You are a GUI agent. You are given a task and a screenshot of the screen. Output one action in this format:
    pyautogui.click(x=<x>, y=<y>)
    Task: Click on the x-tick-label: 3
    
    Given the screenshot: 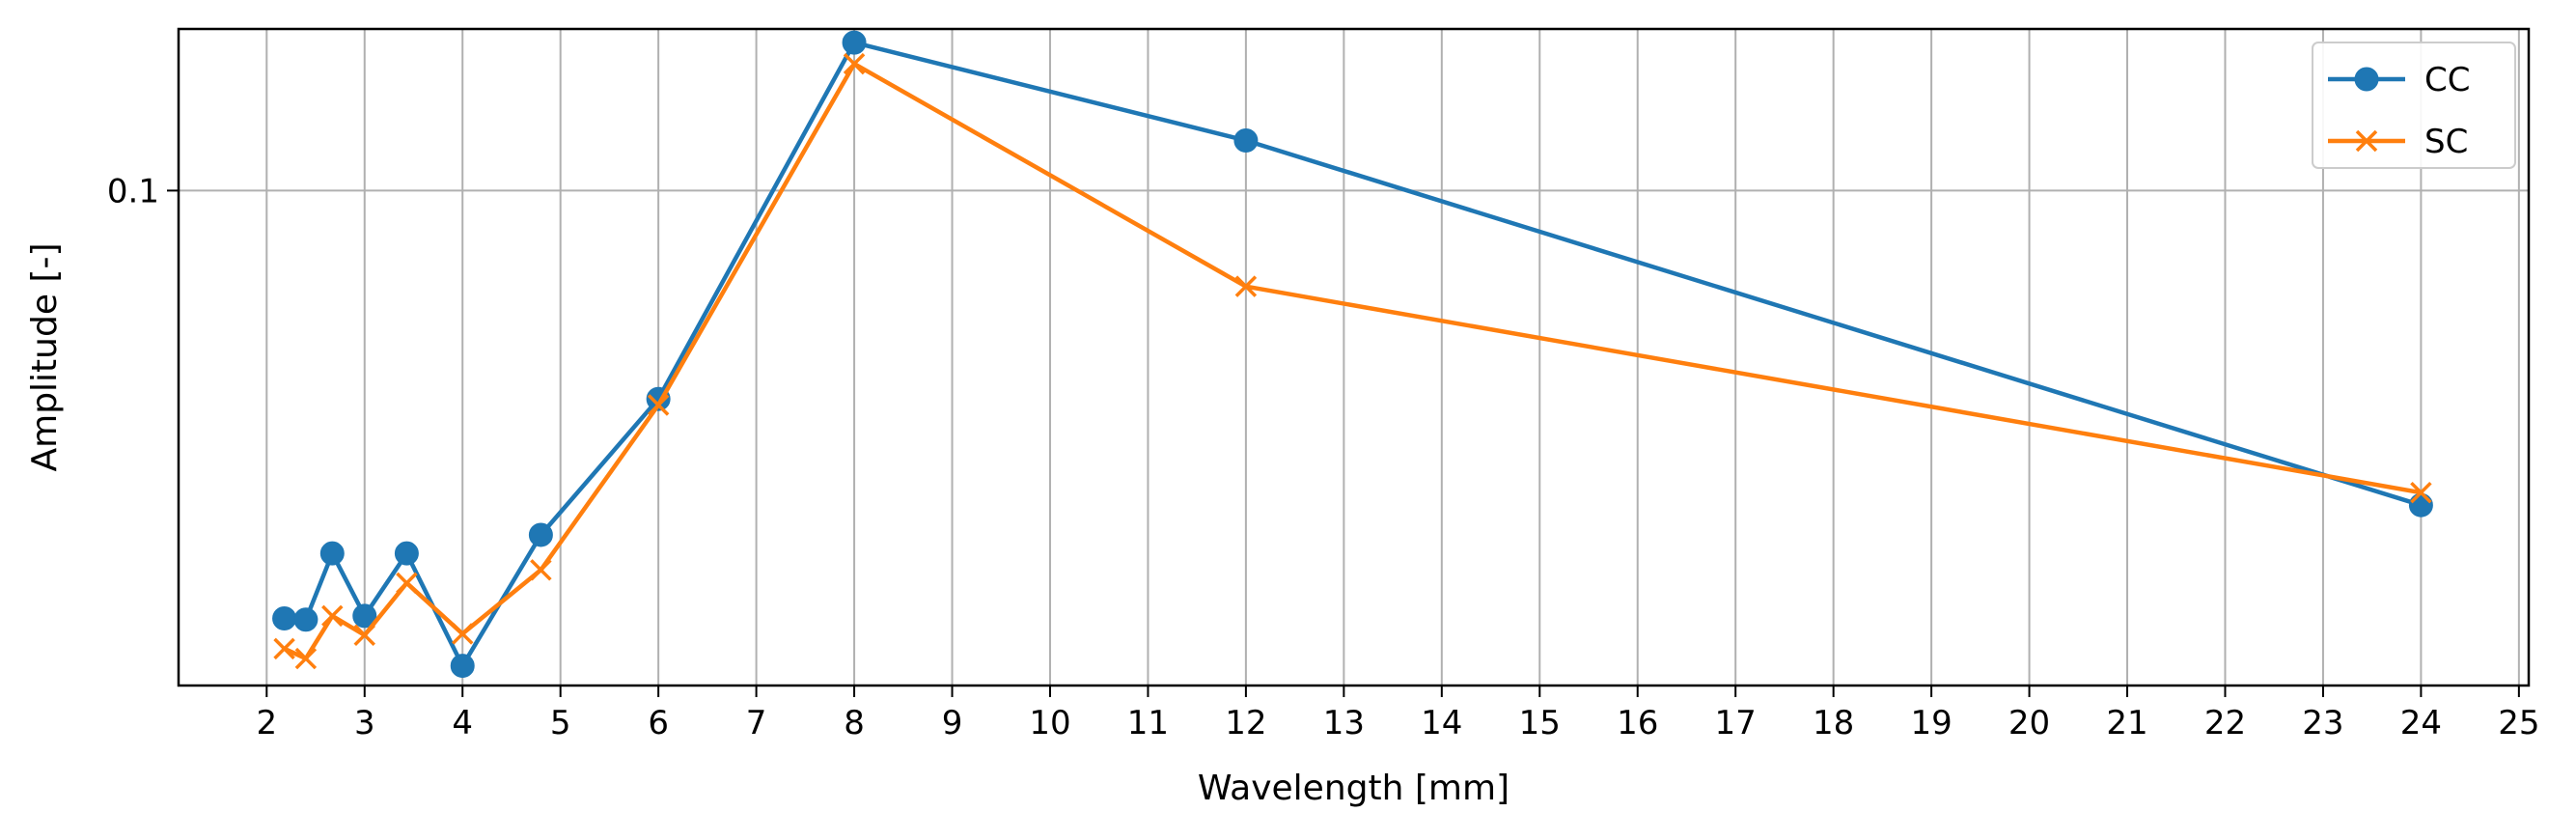 What is the action you would take?
    pyautogui.click(x=364, y=723)
    